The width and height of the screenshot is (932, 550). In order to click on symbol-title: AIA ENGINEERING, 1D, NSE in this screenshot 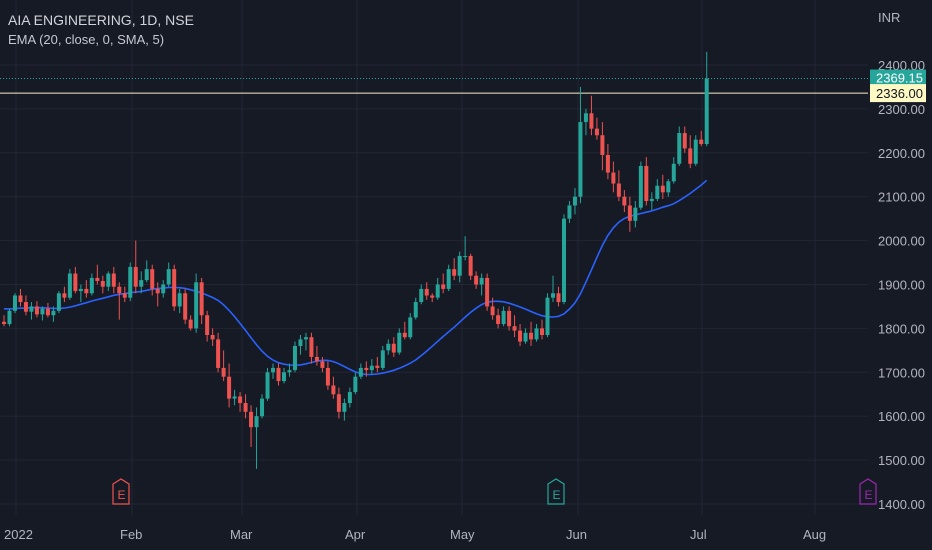, I will do `click(101, 20)`.